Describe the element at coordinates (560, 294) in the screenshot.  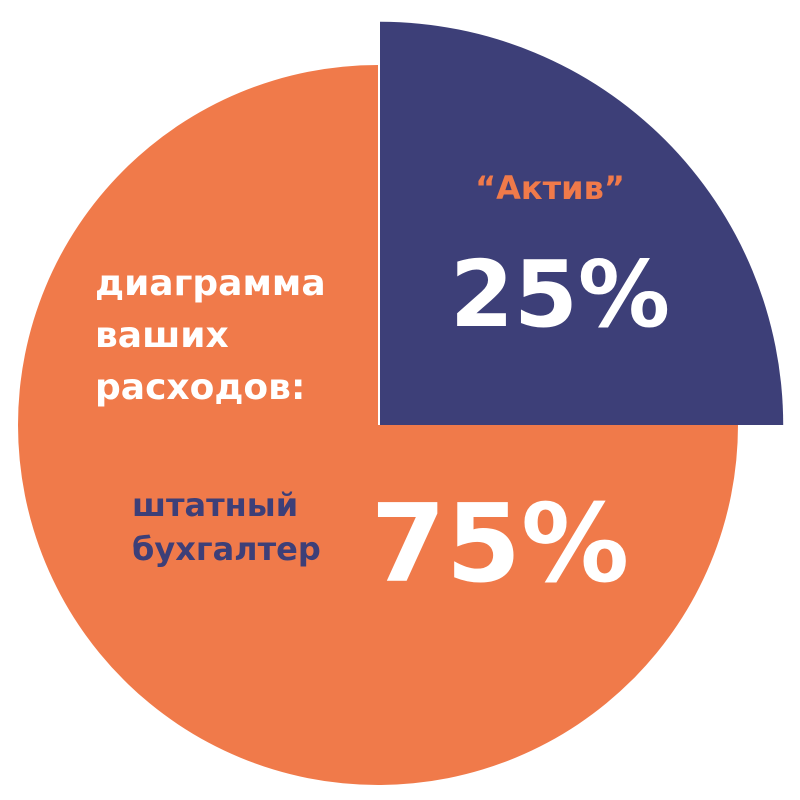
I see `slice-value-label: 25%` at that location.